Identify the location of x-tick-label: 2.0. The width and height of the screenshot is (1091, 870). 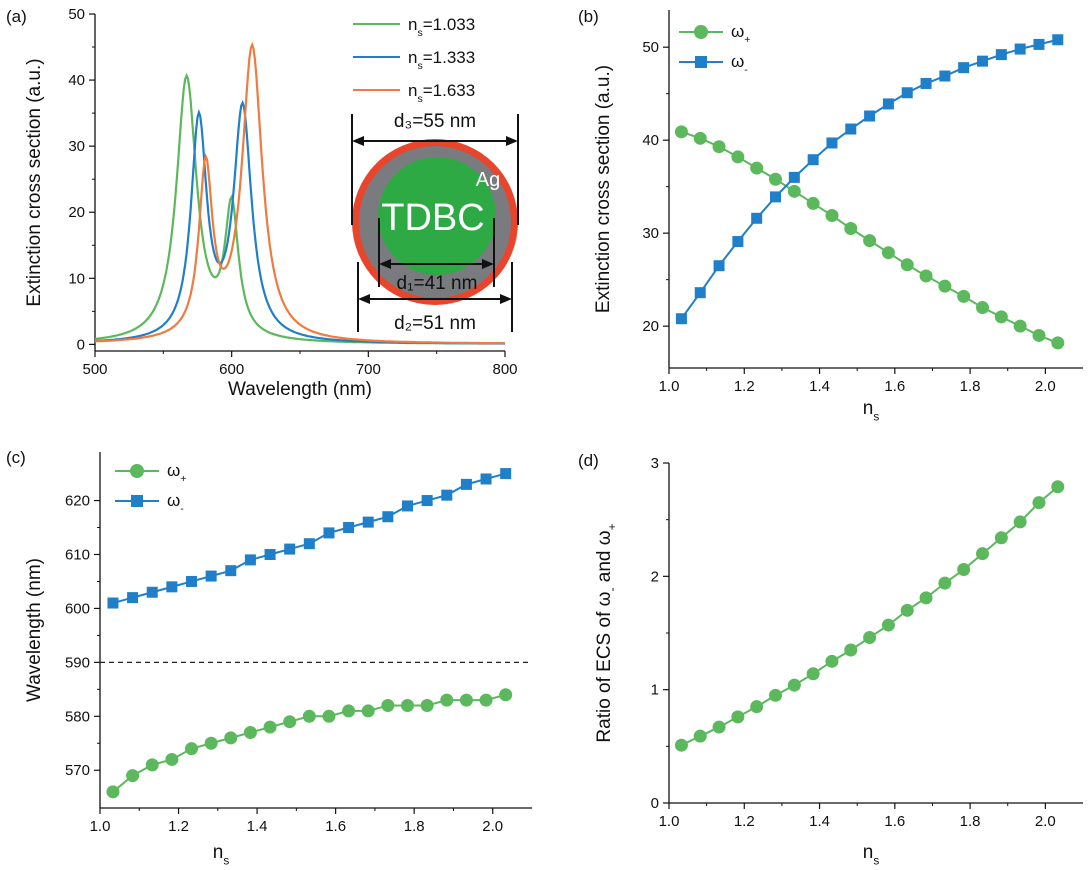
(492, 826).